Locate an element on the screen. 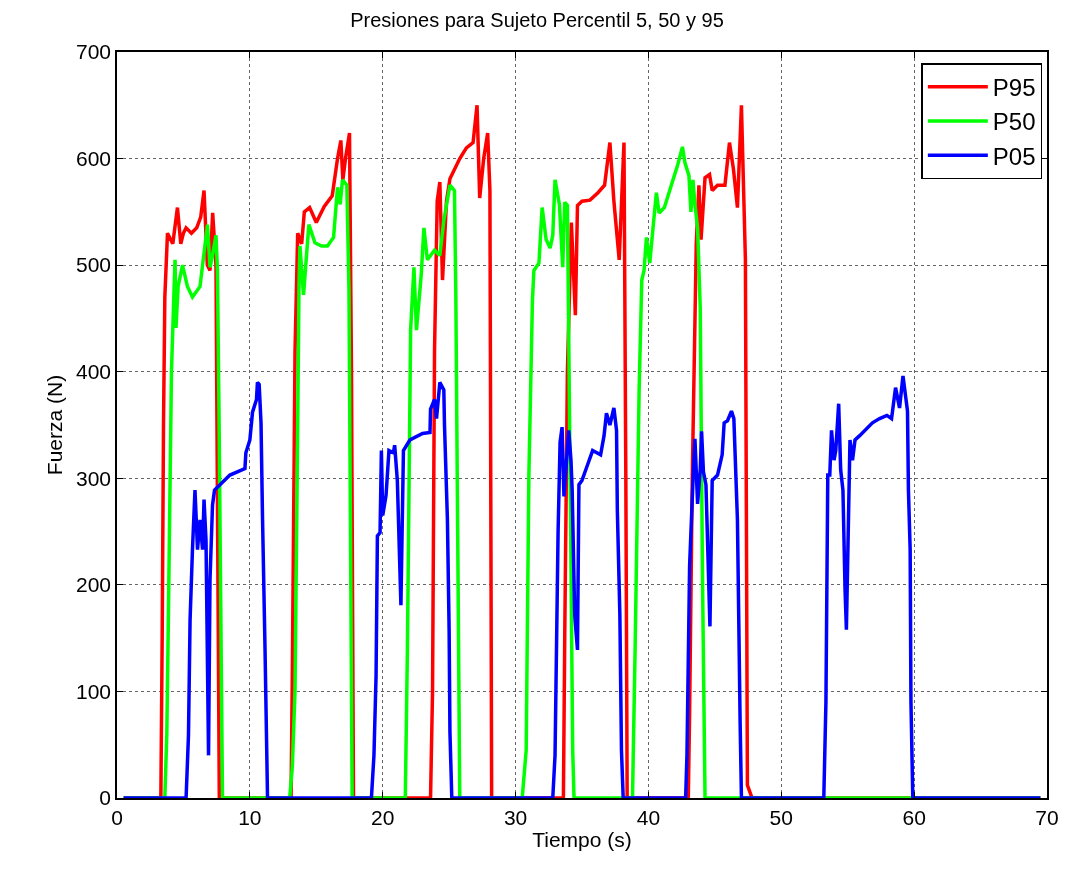 The width and height of the screenshot is (1074, 876). y-tick-label: 500 is located at coordinates (94, 265).